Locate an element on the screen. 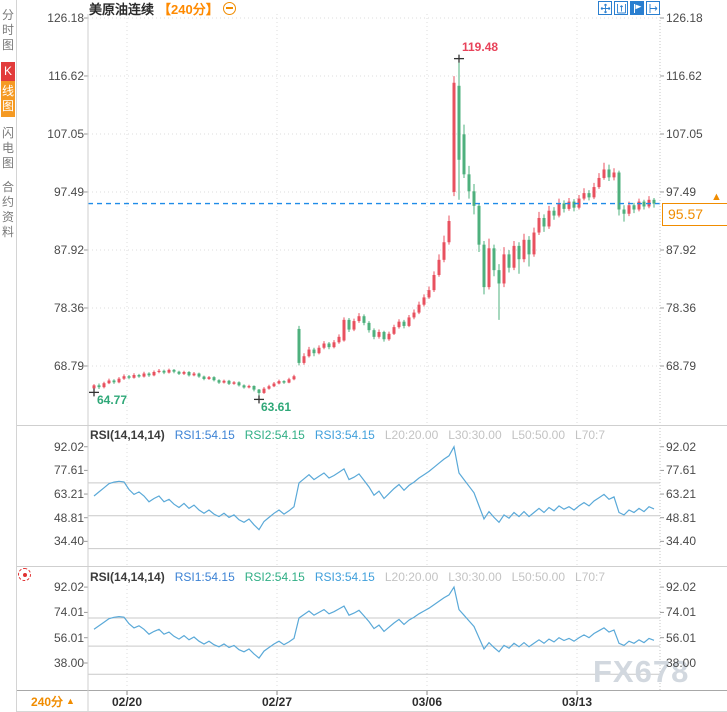  sidebar-tab-label: K is located at coordinates (8, 71).